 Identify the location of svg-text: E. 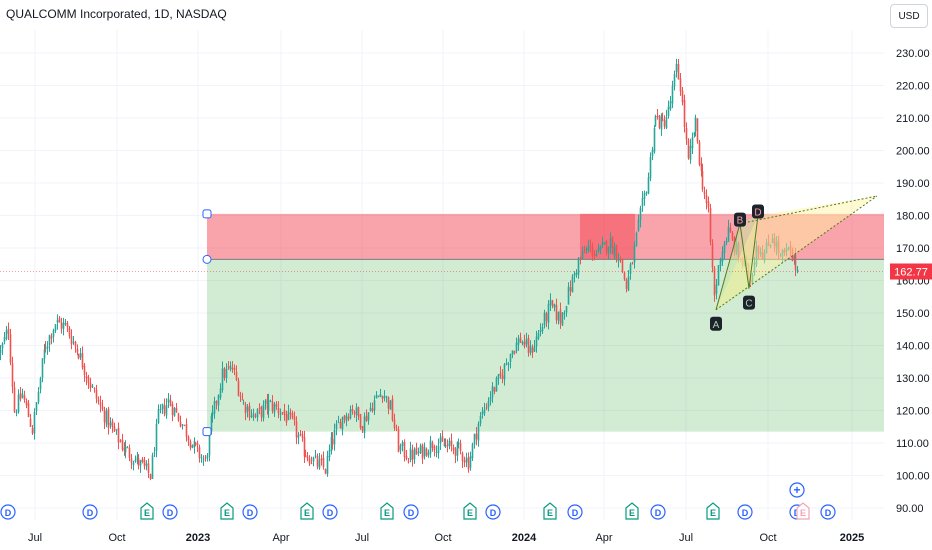
(550, 513).